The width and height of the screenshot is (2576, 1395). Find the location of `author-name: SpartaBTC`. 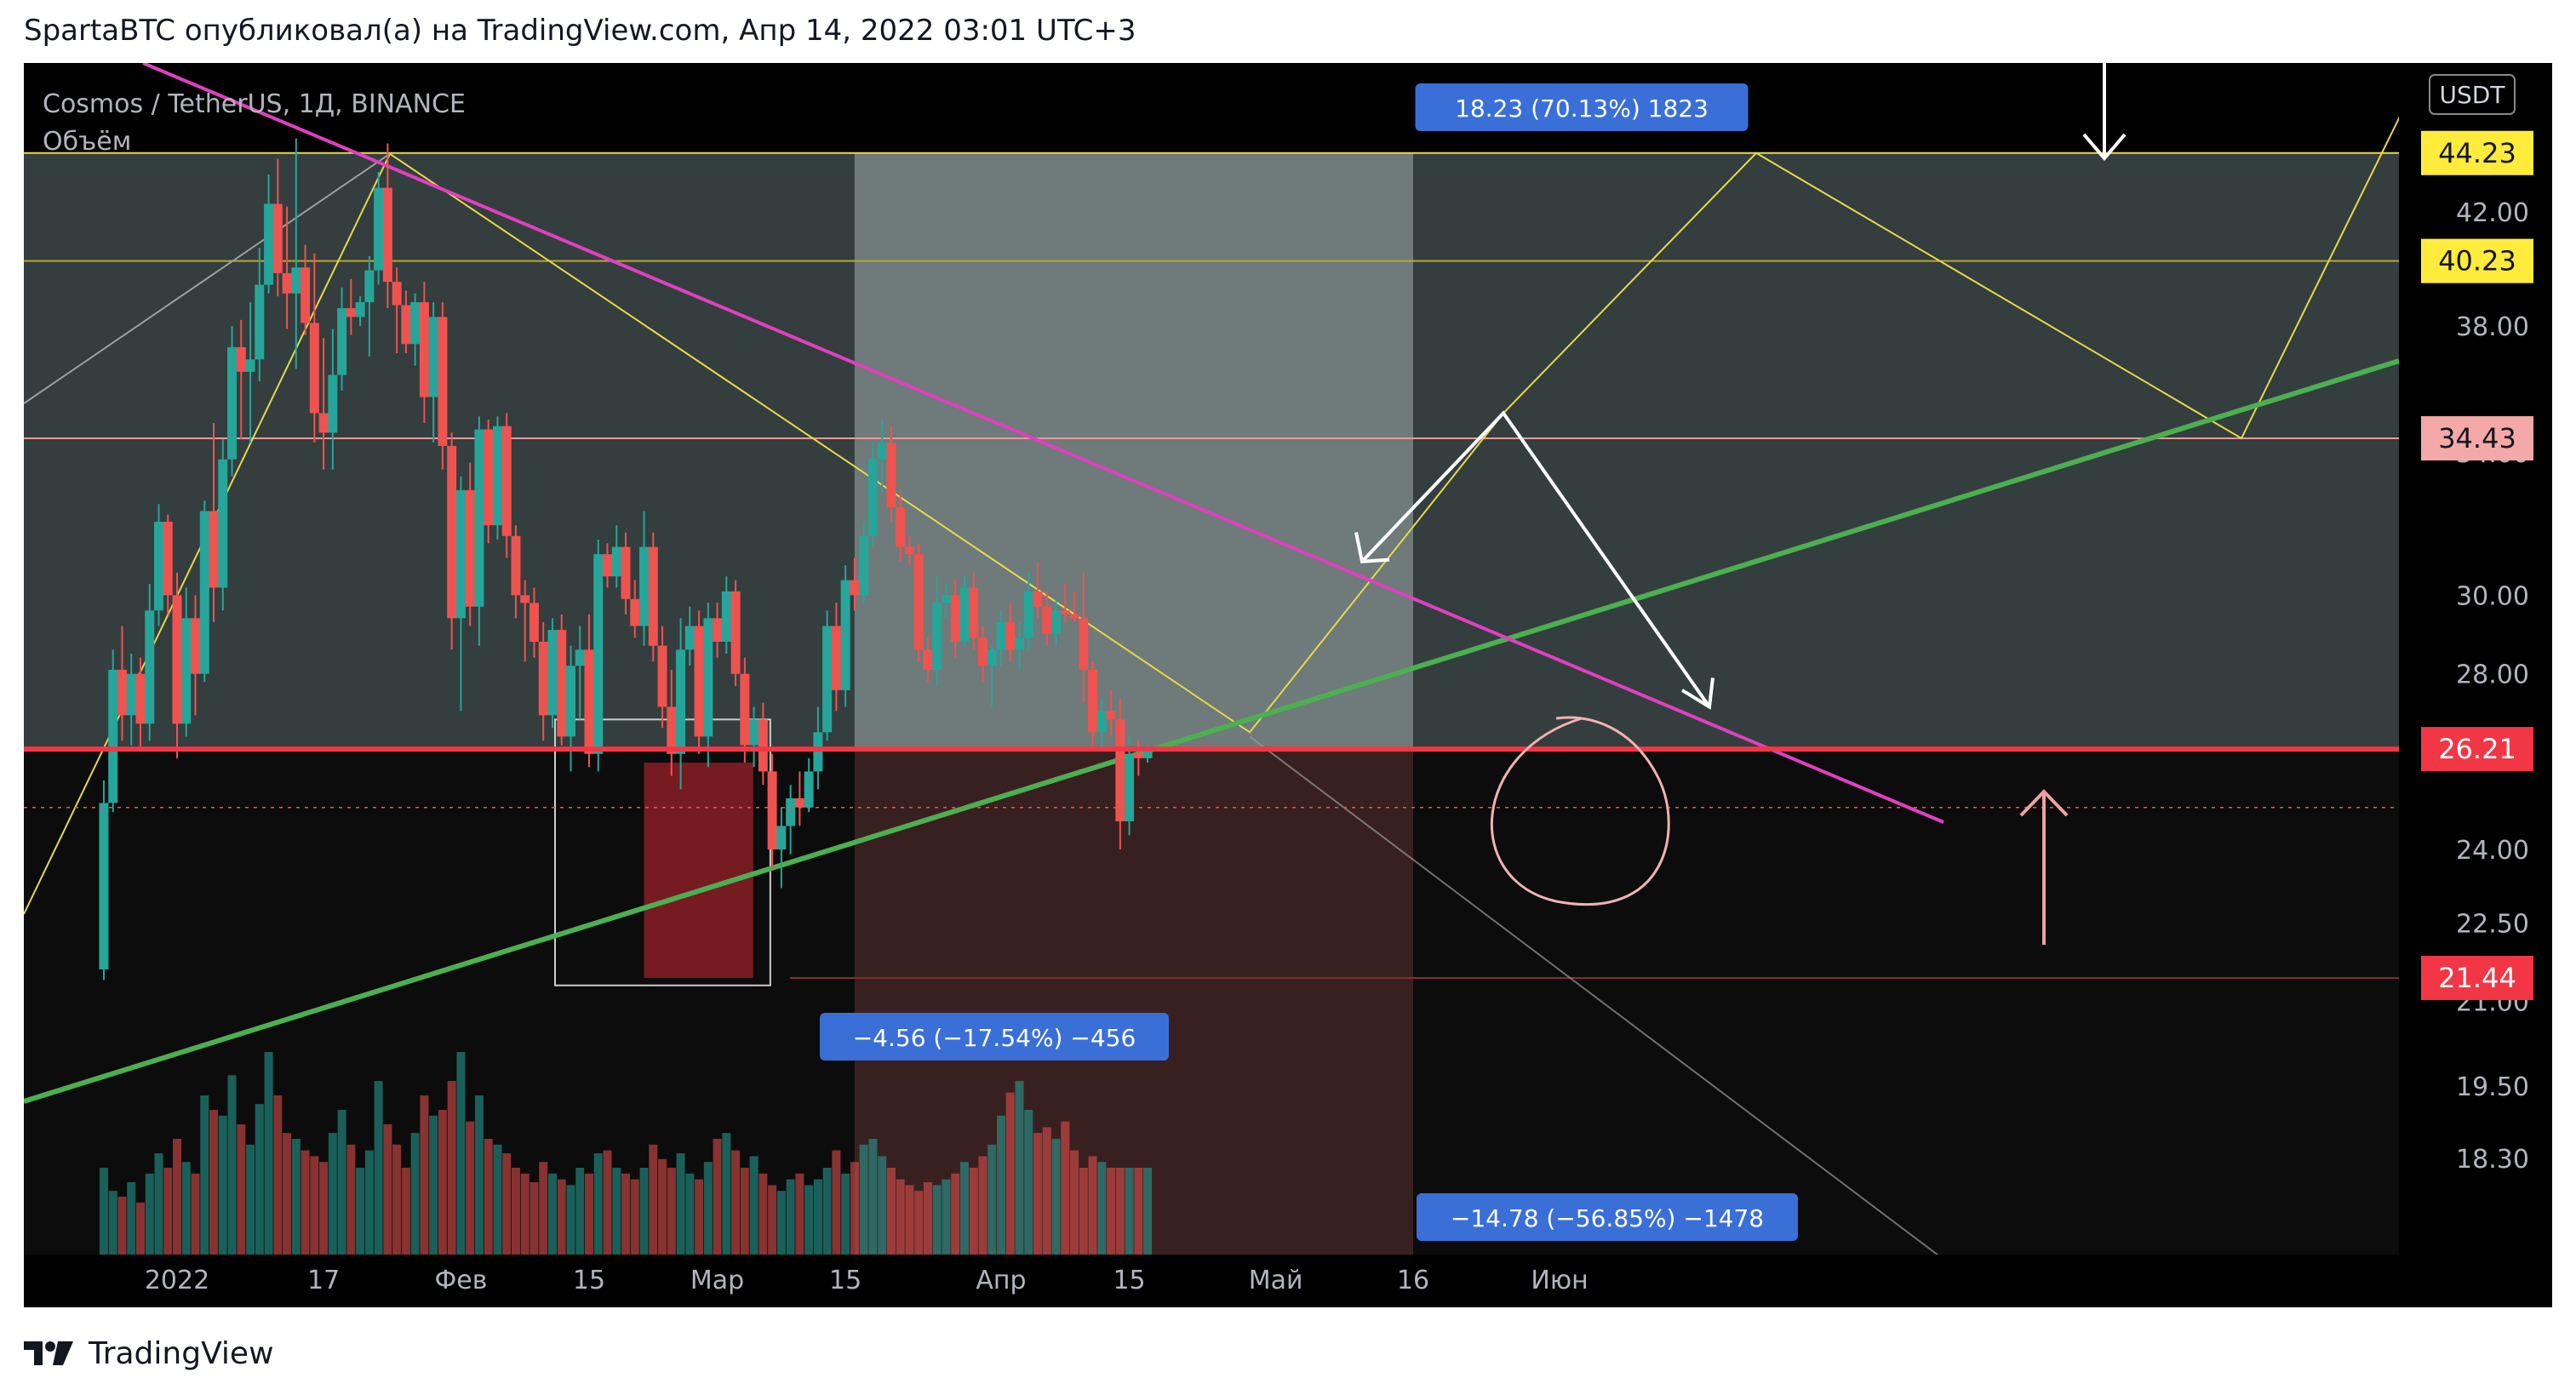

author-name: SpartaBTC is located at coordinates (100, 31).